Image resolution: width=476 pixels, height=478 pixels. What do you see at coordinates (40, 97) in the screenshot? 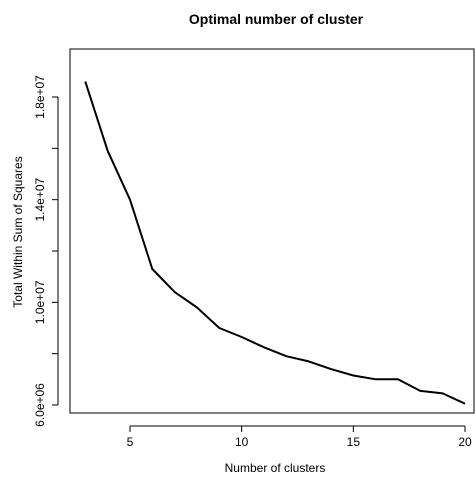
I see `y-tick-label: 1.8e+07` at bounding box center [40, 97].